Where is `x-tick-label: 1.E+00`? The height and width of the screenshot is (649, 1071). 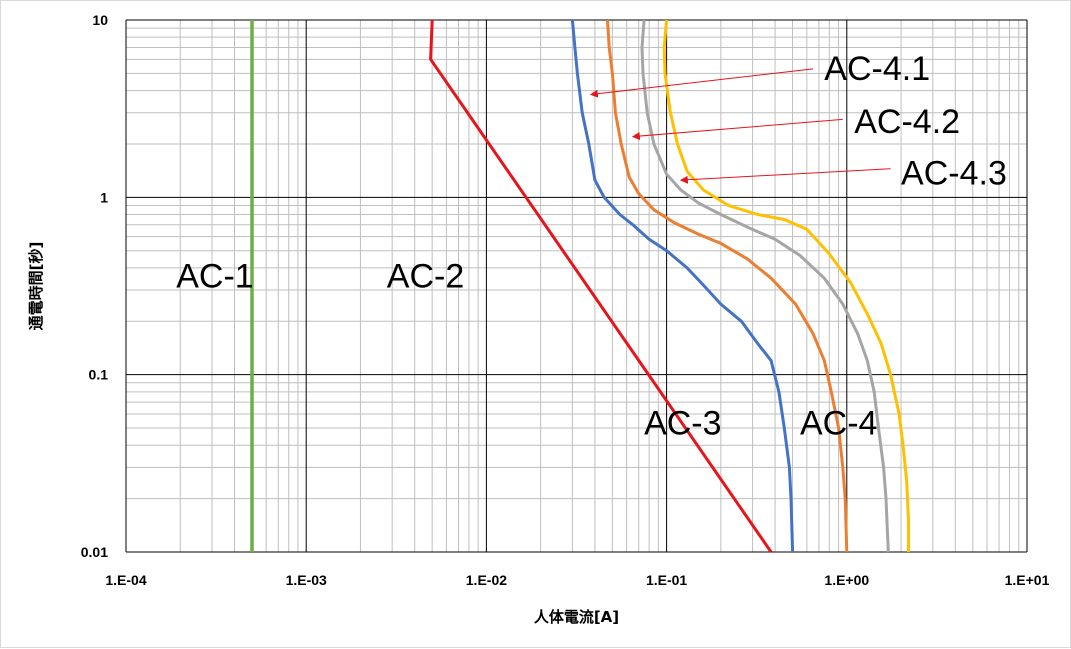
x-tick-label: 1.E+00 is located at coordinates (846, 580).